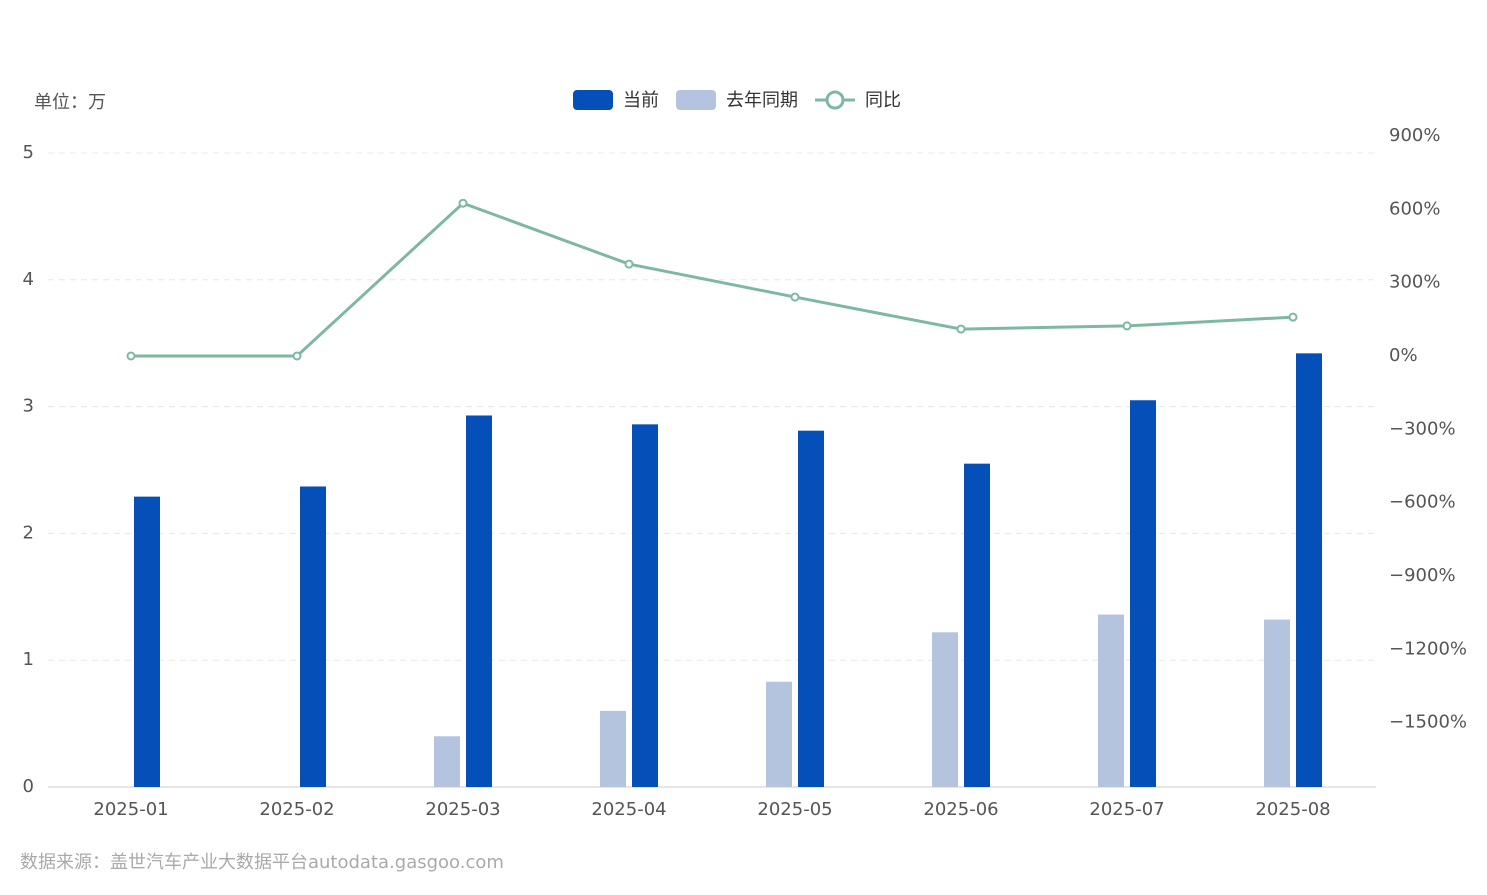 Image resolution: width=1487 pixels, height=895 pixels. Describe the element at coordinates (1292, 809) in the screenshot. I see `x-tick-label: 2025-08` at that location.